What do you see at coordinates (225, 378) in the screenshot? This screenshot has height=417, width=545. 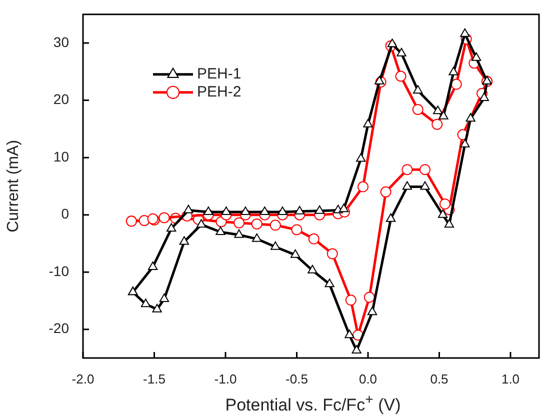 I see `x-tick-label: -1.0` at bounding box center [225, 378].